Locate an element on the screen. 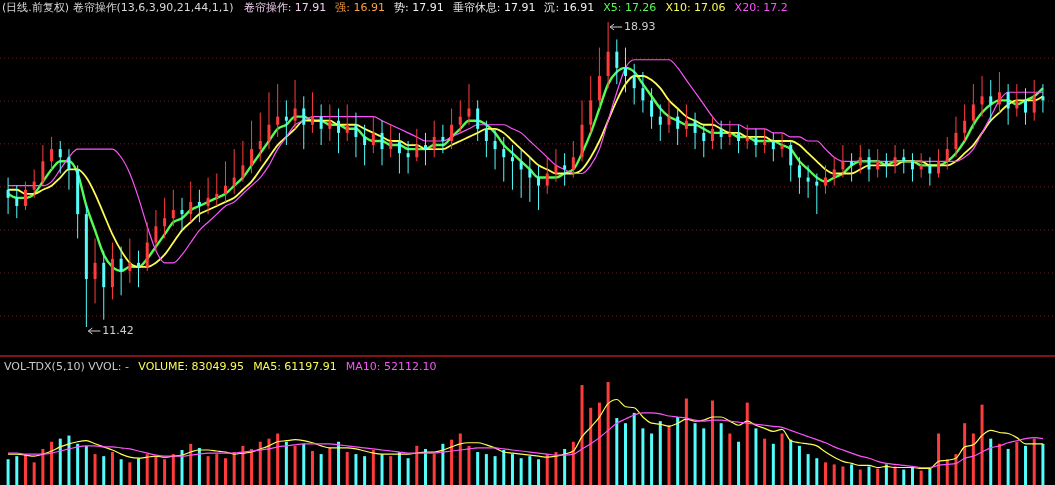  text: 强: 16.91 is located at coordinates (360, 7).